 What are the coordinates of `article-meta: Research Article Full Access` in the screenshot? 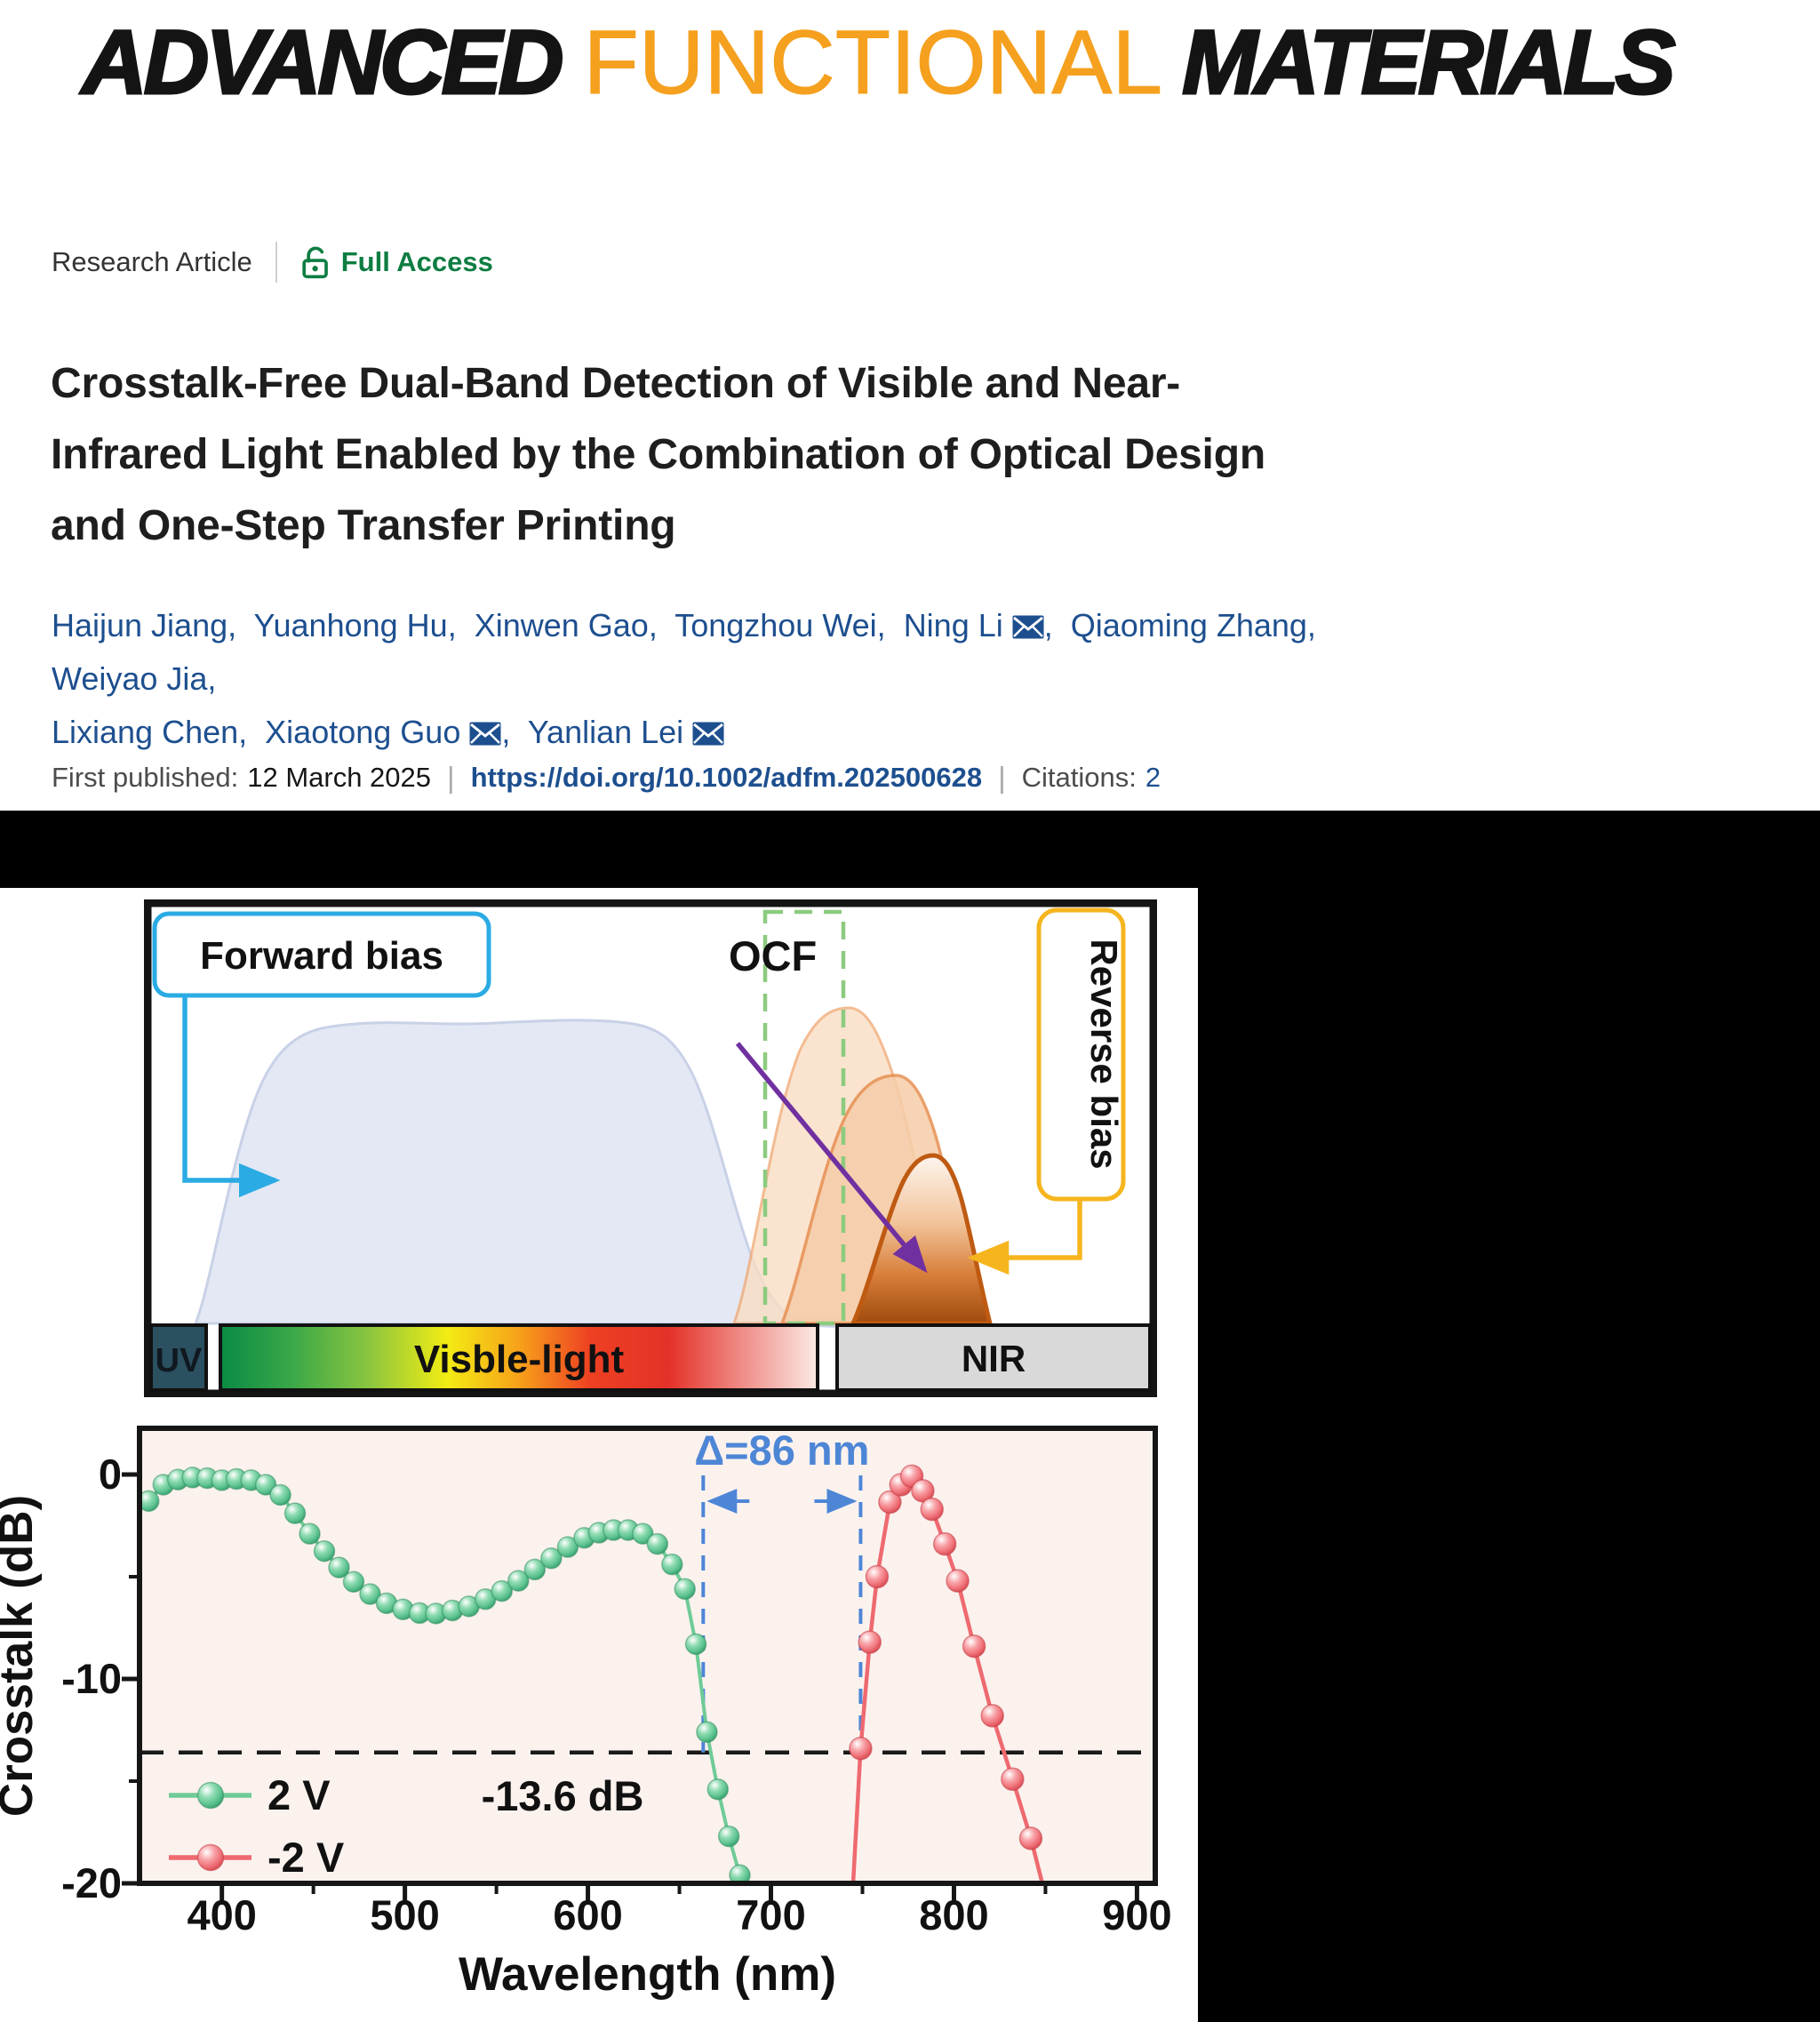 It's located at (272, 262).